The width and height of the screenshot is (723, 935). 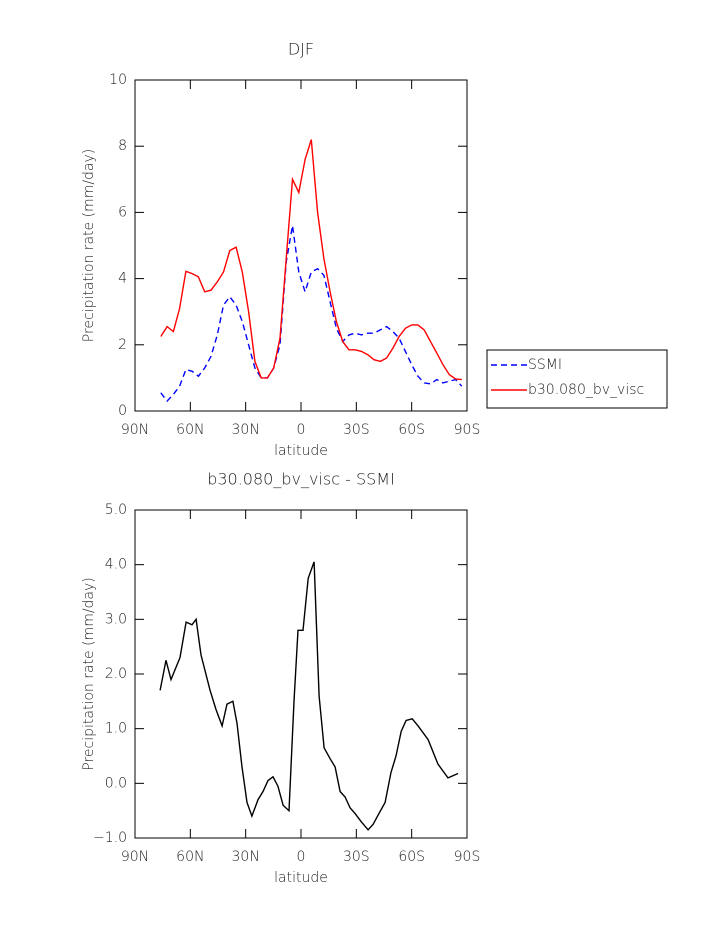 I want to click on legend-label: SSMI, so click(x=545, y=365).